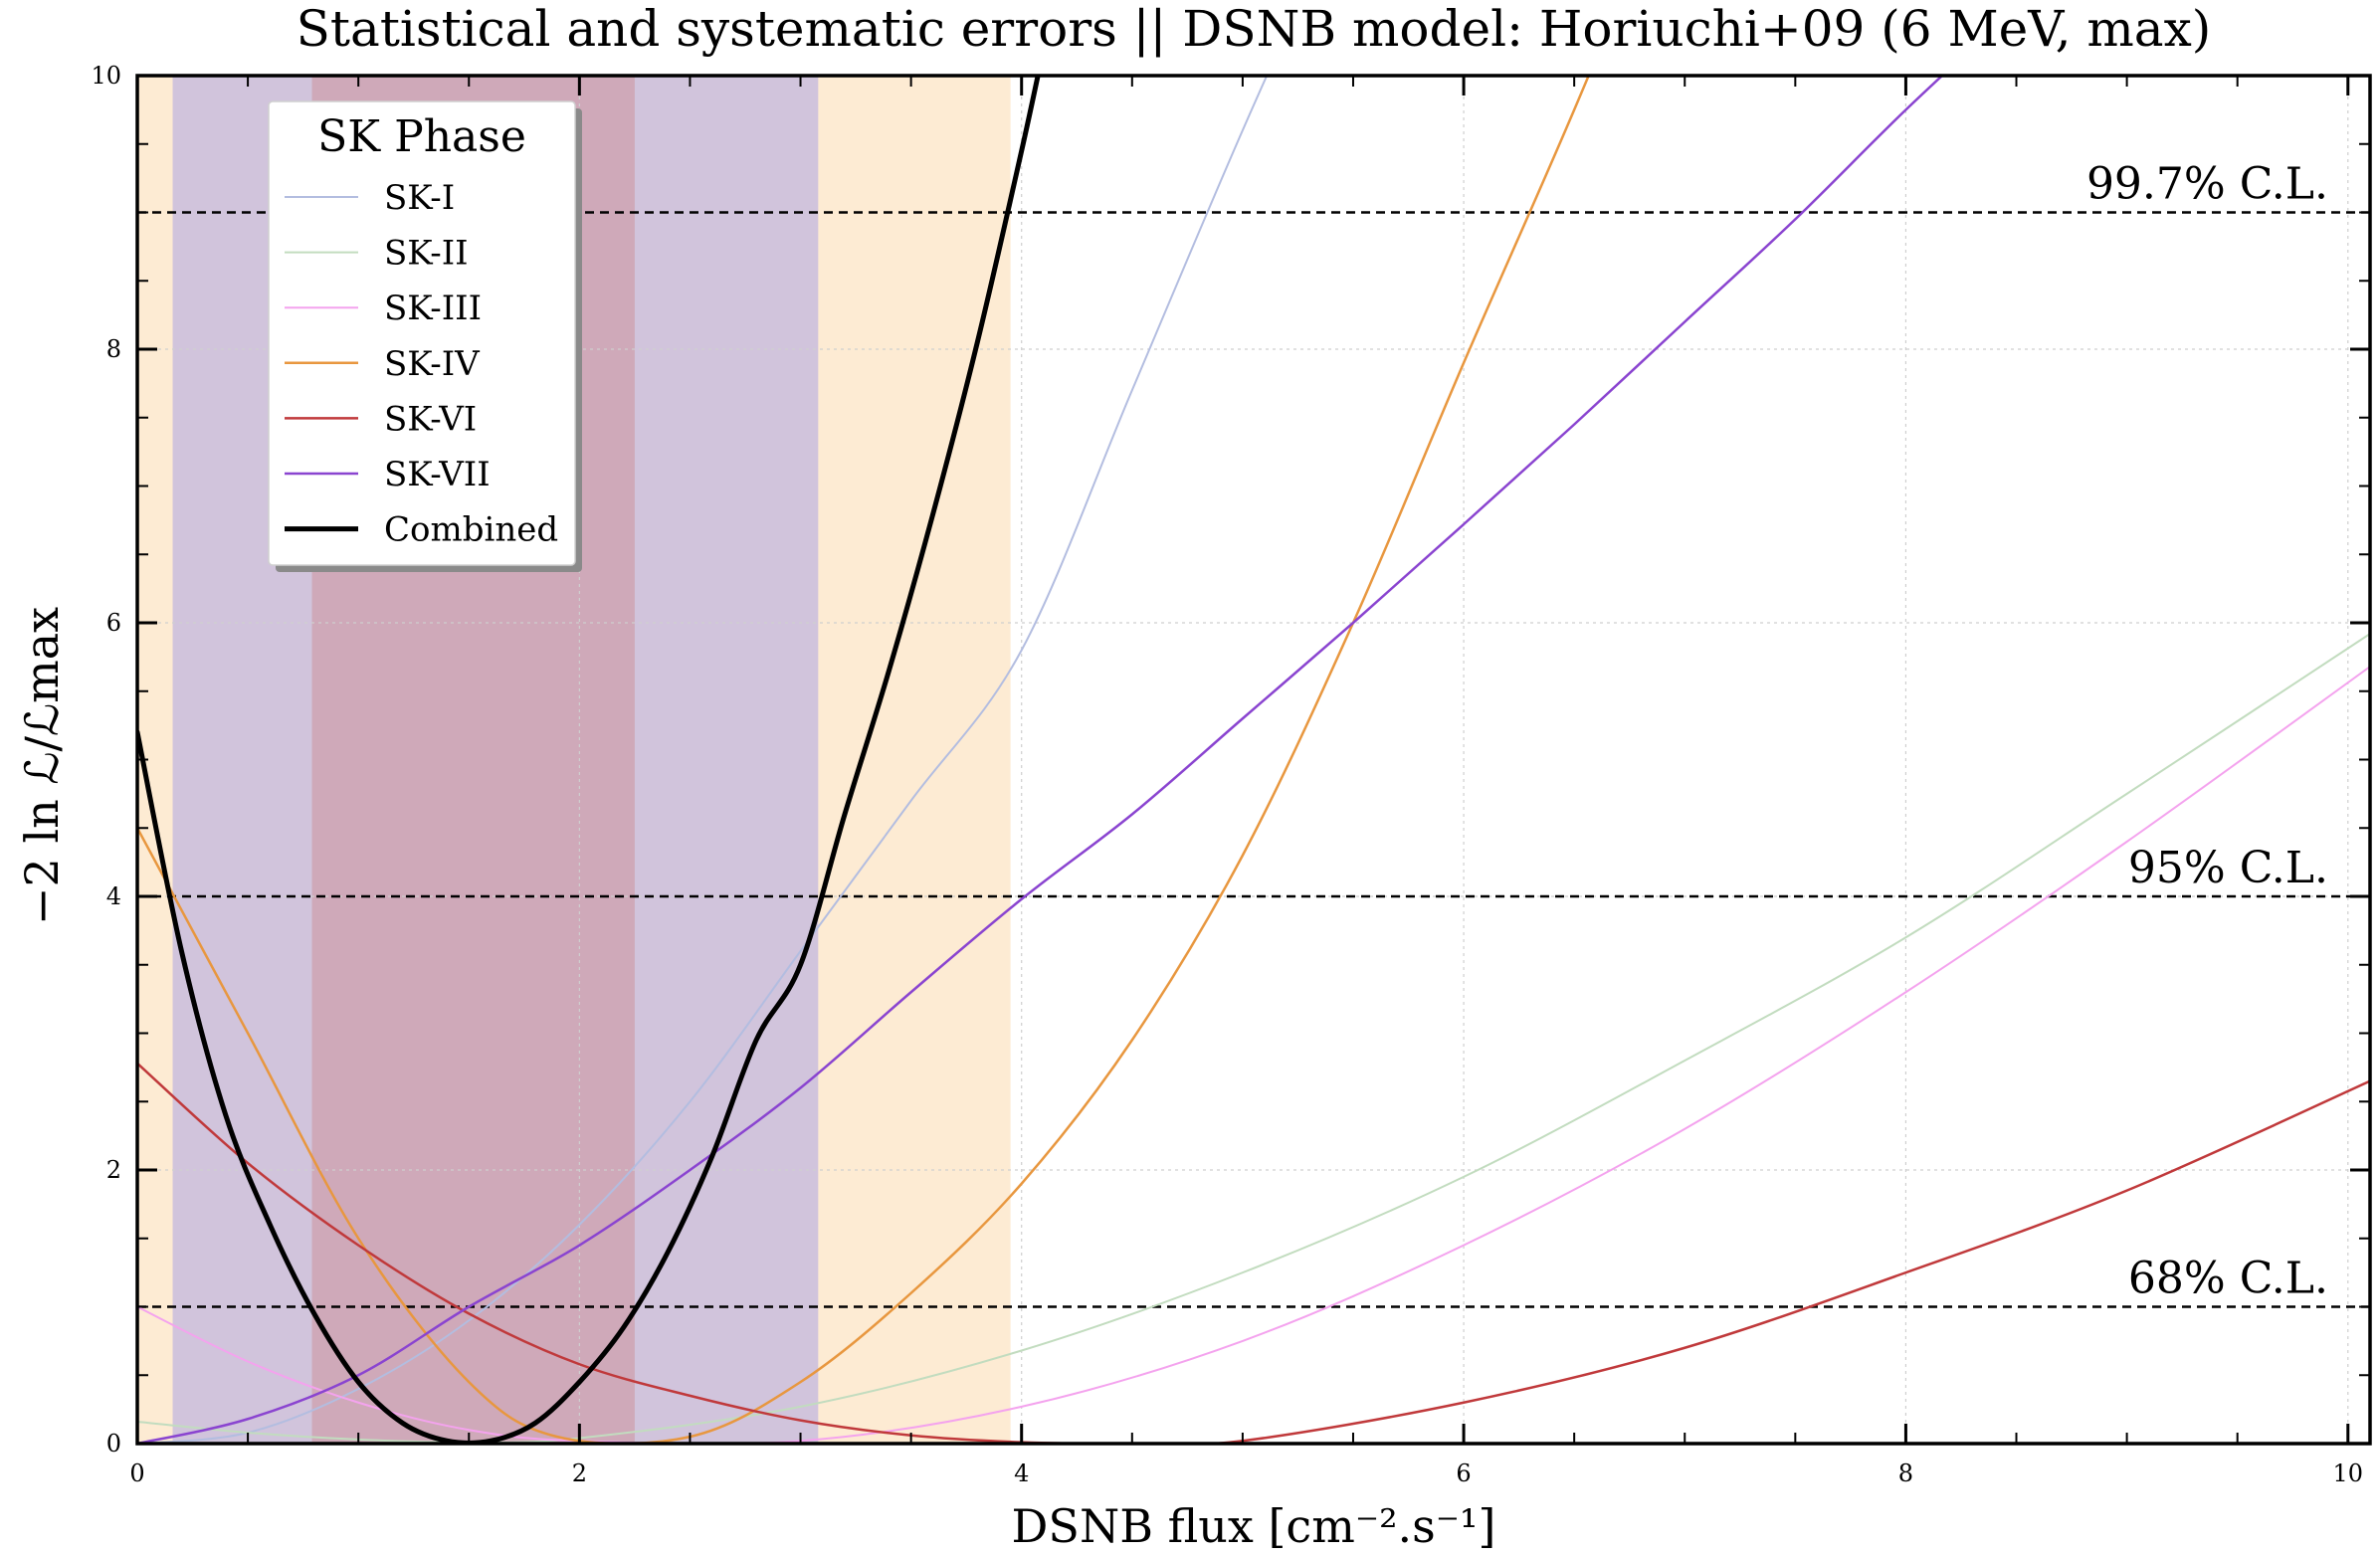 The width and height of the screenshot is (2380, 1556). I want to click on cl-label: 99.7% C.L., so click(2207, 185).